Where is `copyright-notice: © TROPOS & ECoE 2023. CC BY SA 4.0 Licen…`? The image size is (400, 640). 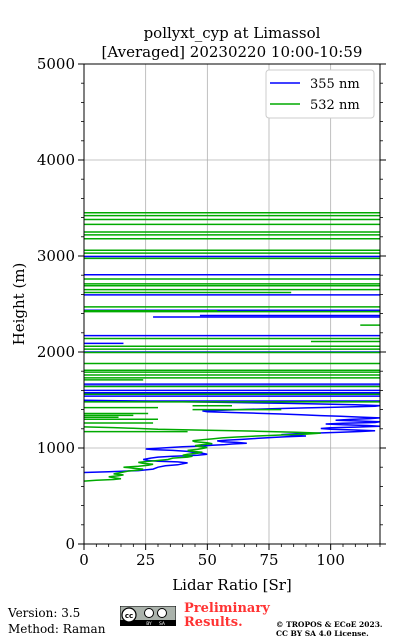 copyright-notice: © TROPOS & ECoE 2023. CC BY SA 4.0 Licen… is located at coordinates (329, 629).